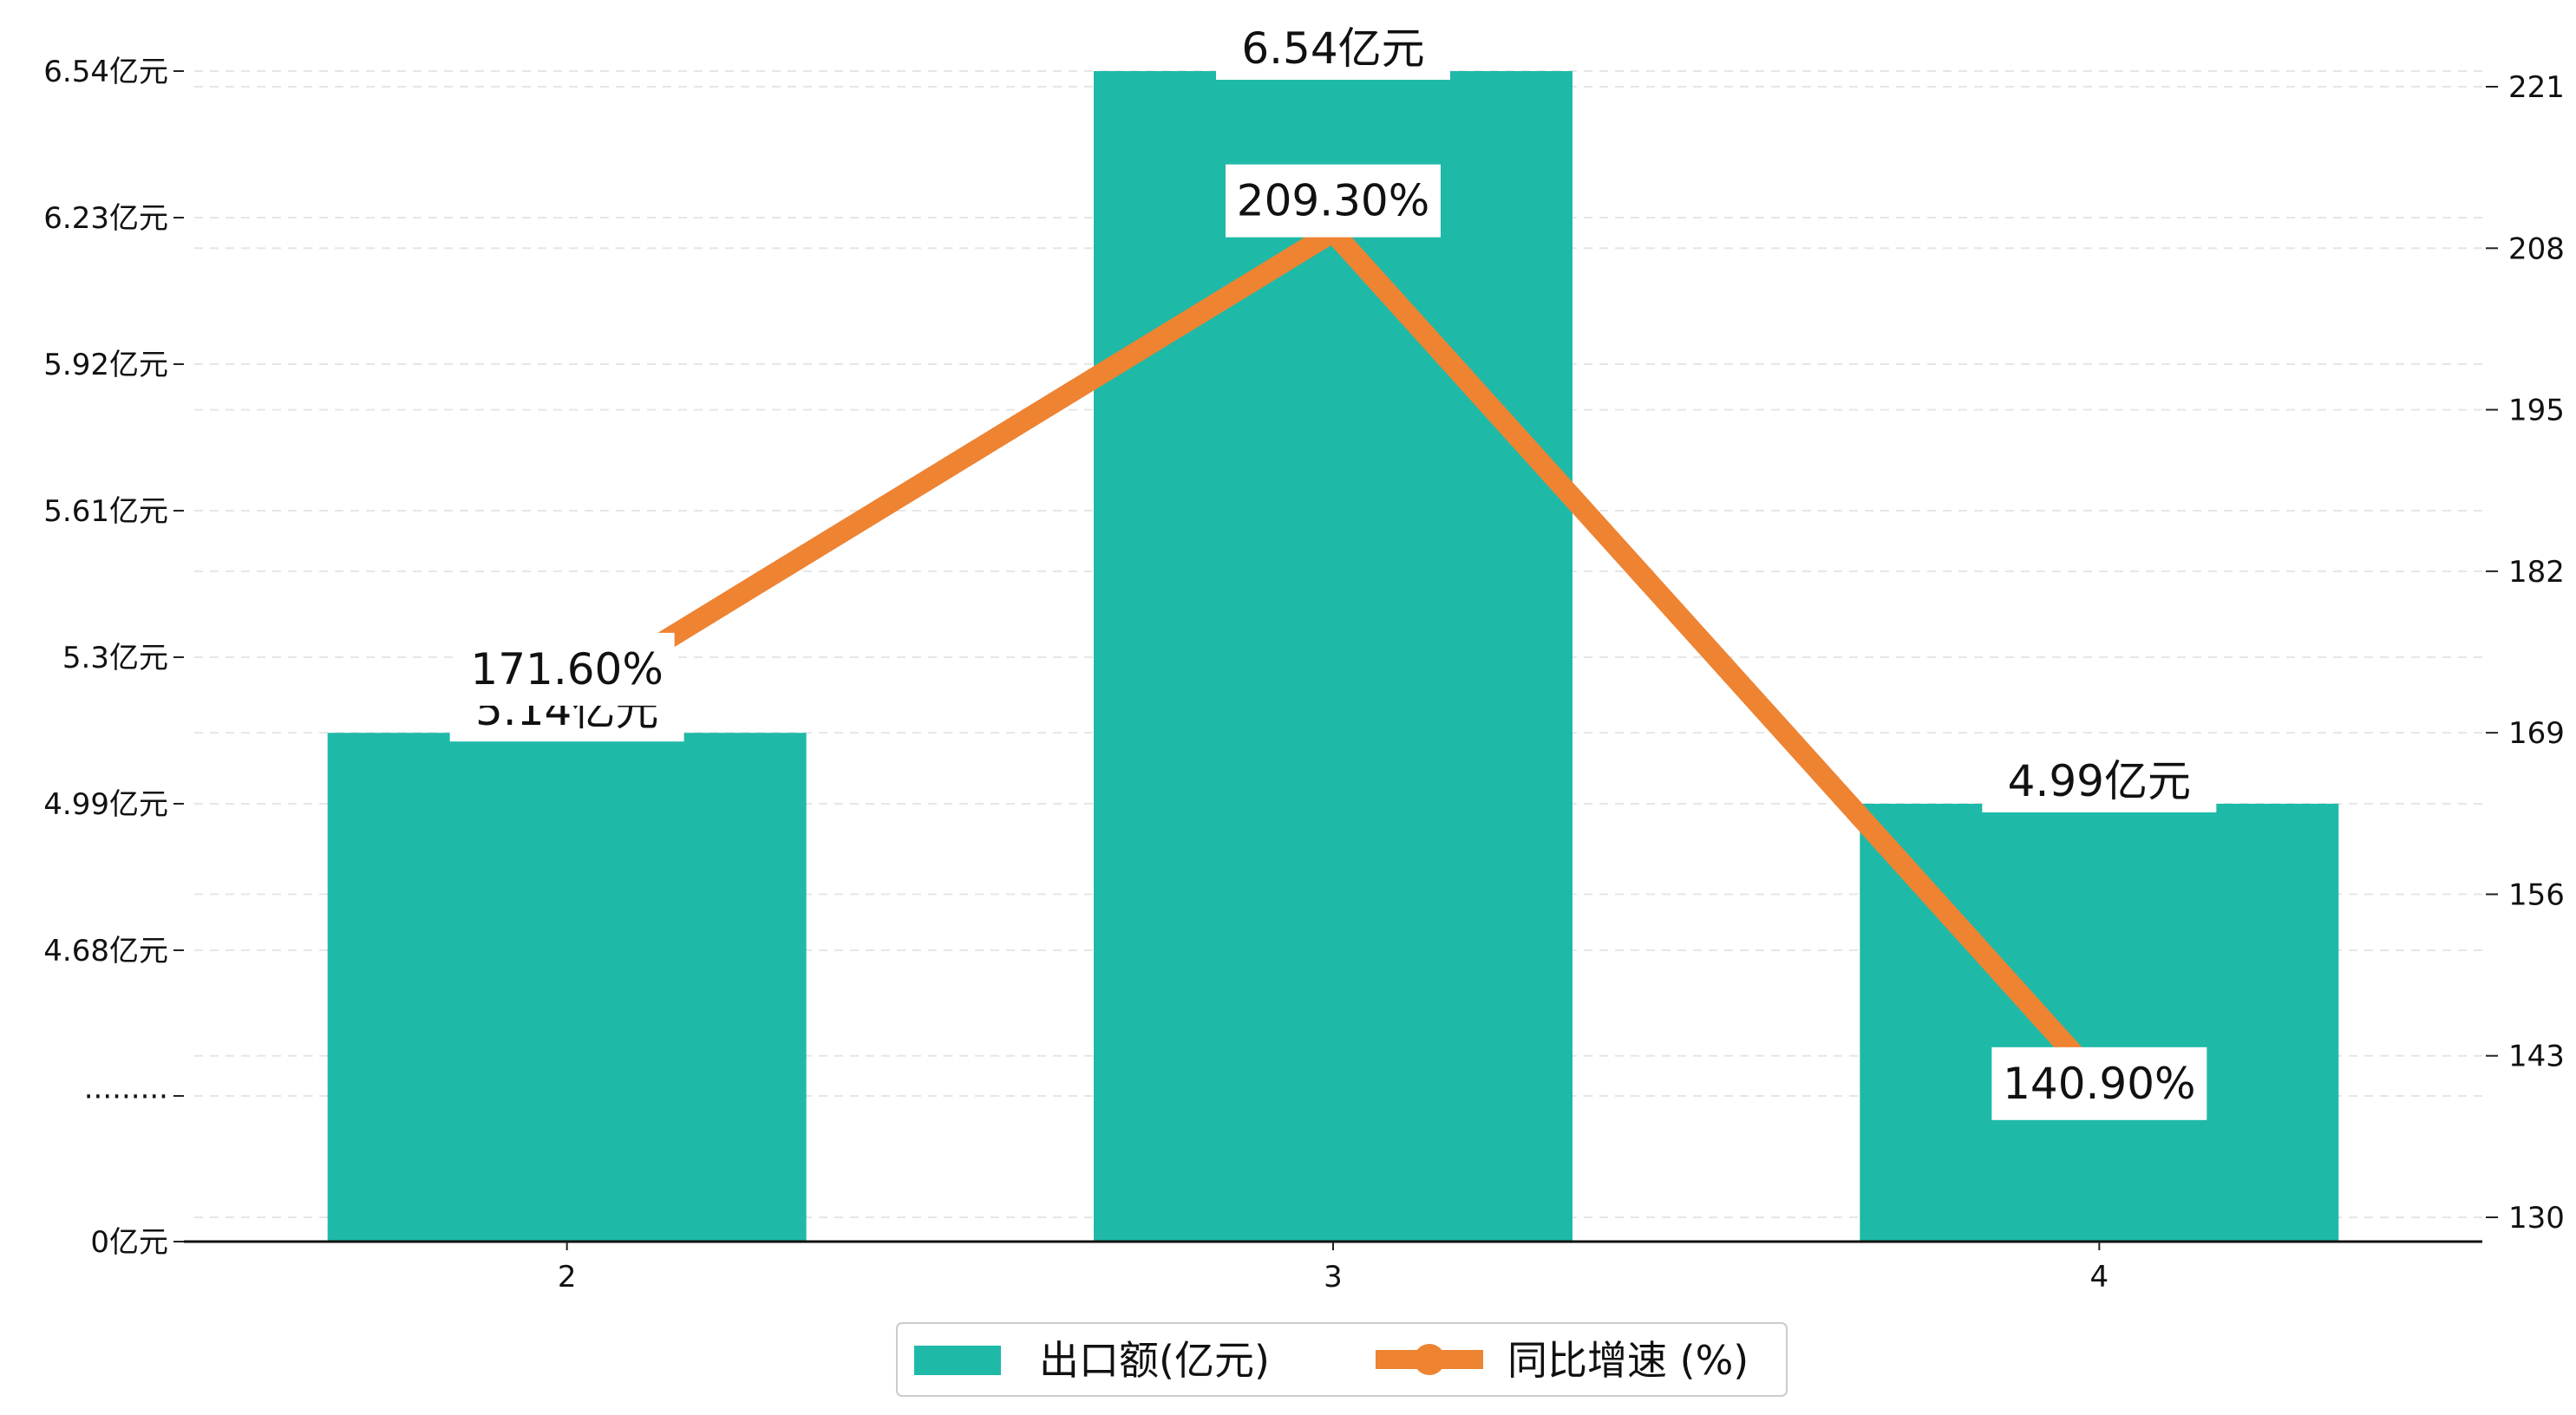  What do you see at coordinates (2099, 1277) in the screenshot?
I see `tick-label-x: 4` at bounding box center [2099, 1277].